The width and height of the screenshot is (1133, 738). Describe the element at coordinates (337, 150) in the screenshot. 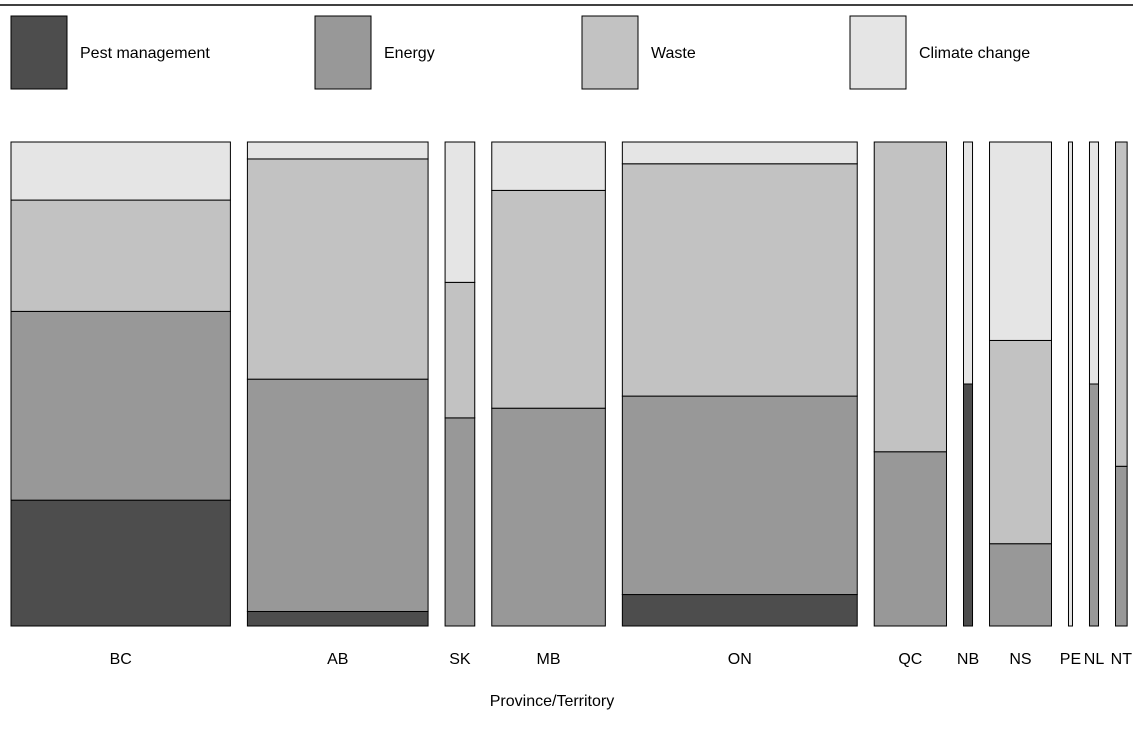

I see `tile-ab-climate-change` at that location.